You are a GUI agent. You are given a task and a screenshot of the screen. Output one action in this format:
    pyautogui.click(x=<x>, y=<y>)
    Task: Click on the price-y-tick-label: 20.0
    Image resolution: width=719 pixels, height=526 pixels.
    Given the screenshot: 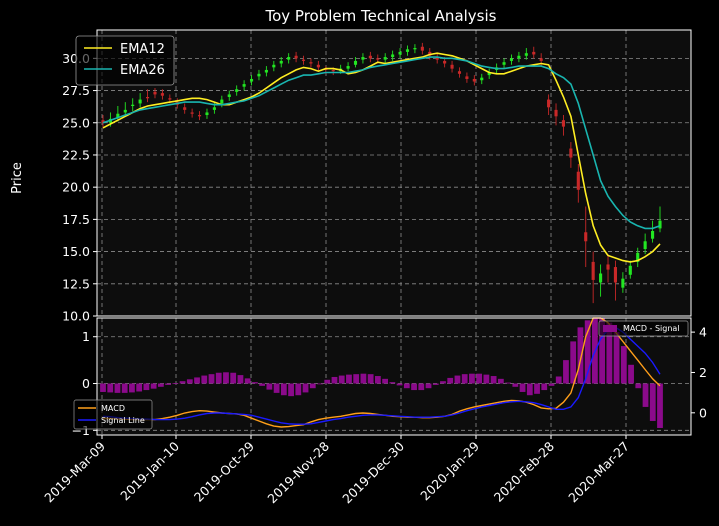 What is the action you would take?
    pyautogui.click(x=76, y=187)
    